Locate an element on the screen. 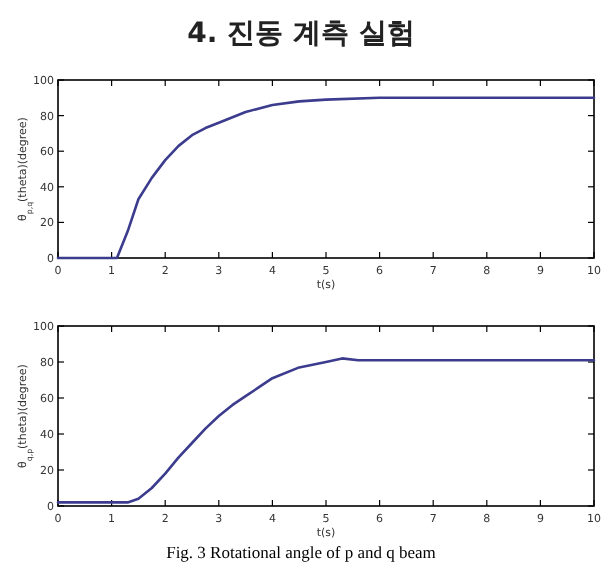 The height and width of the screenshot is (568, 602). caption: Fig. 3 Rotational angle of p and q beam is located at coordinates (301, 552).